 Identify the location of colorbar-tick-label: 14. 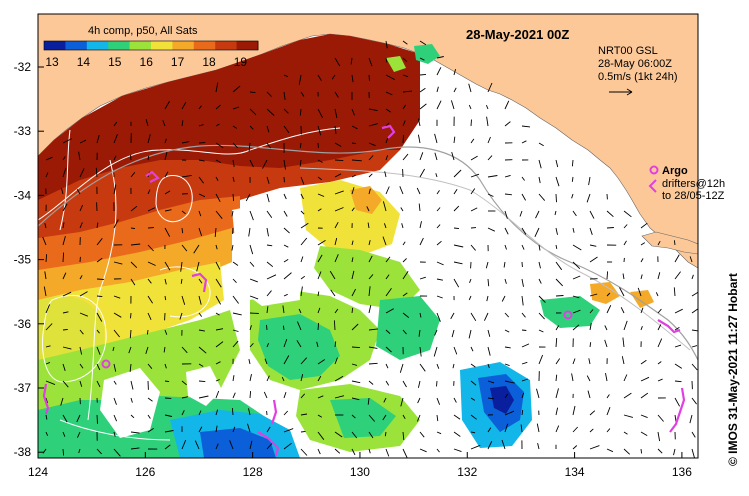
(84, 62).